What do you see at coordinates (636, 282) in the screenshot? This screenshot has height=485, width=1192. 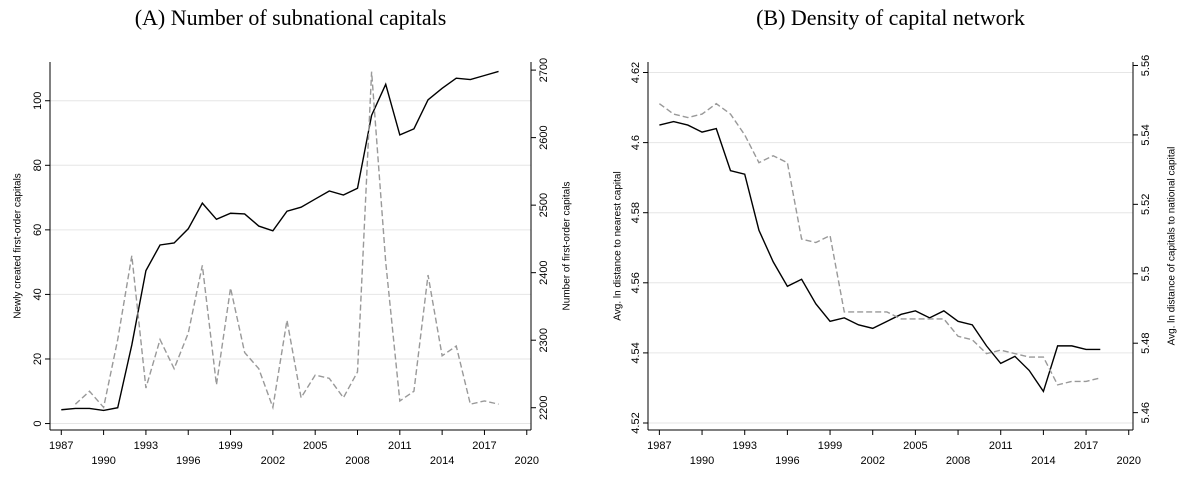 I see `y-tick-label: 4.56` at bounding box center [636, 282].